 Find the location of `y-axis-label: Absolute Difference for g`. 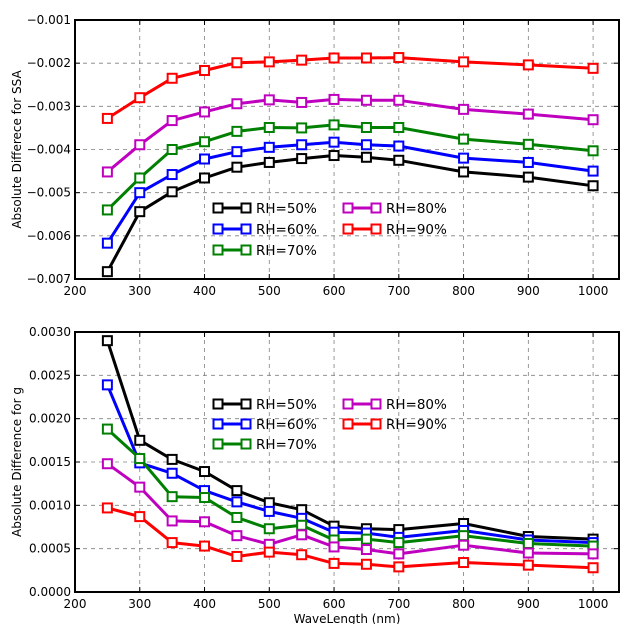

y-axis-label: Absolute Difference for g is located at coordinates (17, 462).